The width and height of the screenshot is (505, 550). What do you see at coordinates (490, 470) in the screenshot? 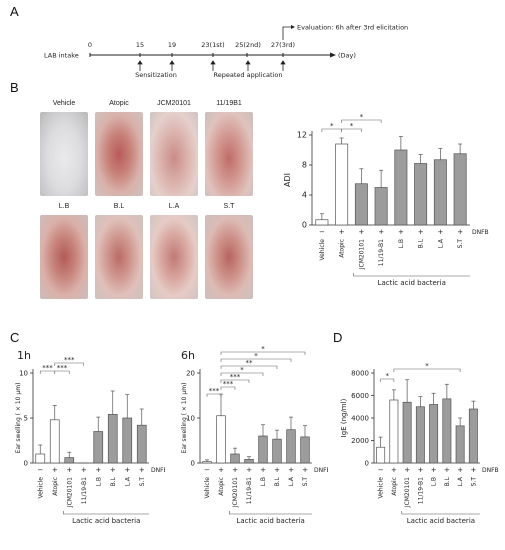
I see `dnfb-label: DNFB` at bounding box center [490, 470].